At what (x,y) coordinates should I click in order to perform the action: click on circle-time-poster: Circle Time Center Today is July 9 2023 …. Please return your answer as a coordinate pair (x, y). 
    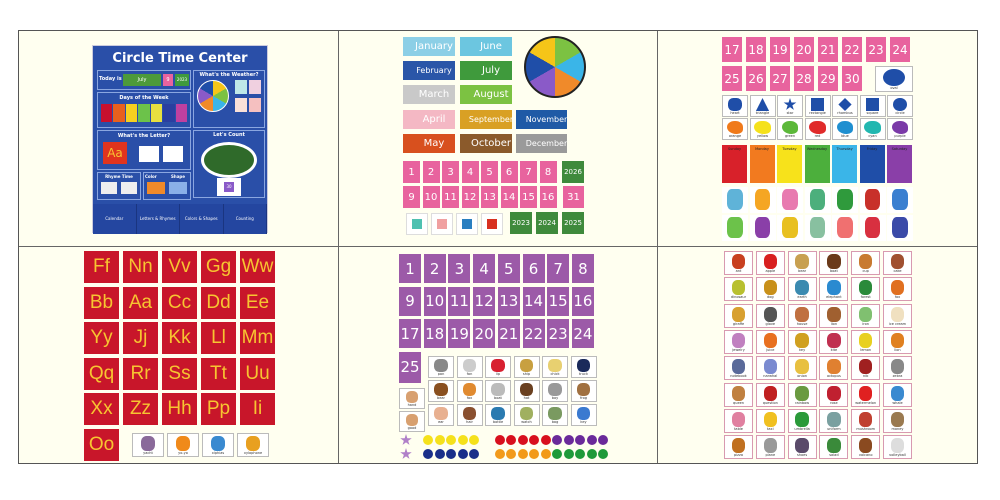
    Looking at the image, I should click on (180, 139).